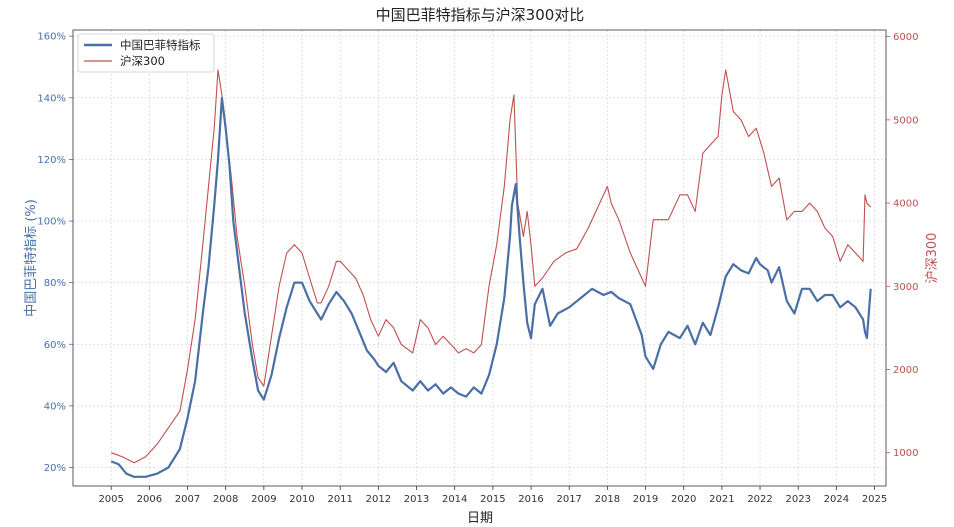 The height and width of the screenshot is (527, 954). I want to click on legend: 中国巴菲特指标 沪深300, so click(146, 53).